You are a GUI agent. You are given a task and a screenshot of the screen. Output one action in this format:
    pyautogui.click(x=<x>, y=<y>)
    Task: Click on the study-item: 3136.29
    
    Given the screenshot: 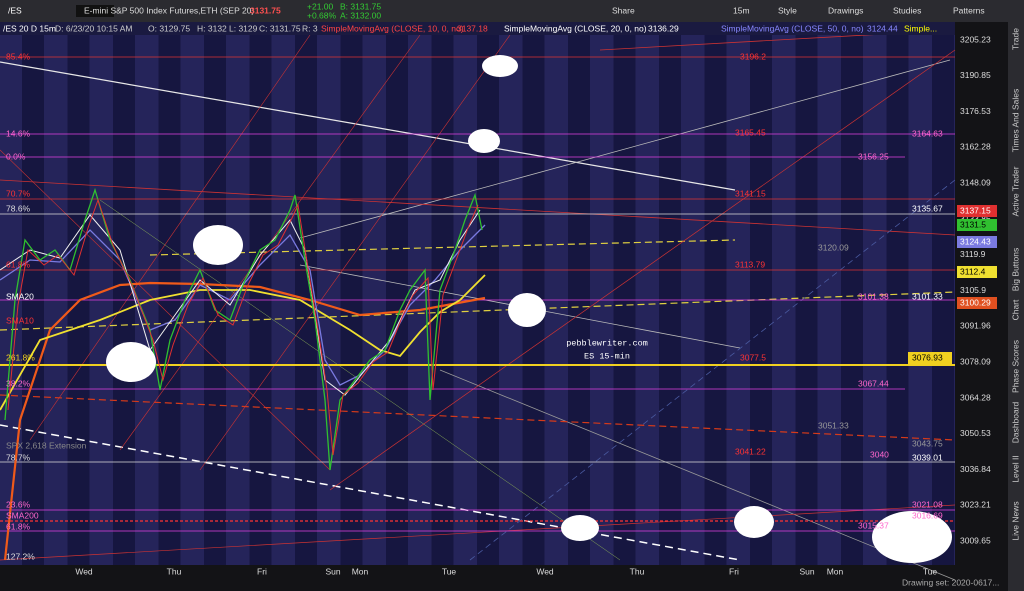 What is the action you would take?
    pyautogui.click(x=663, y=28)
    